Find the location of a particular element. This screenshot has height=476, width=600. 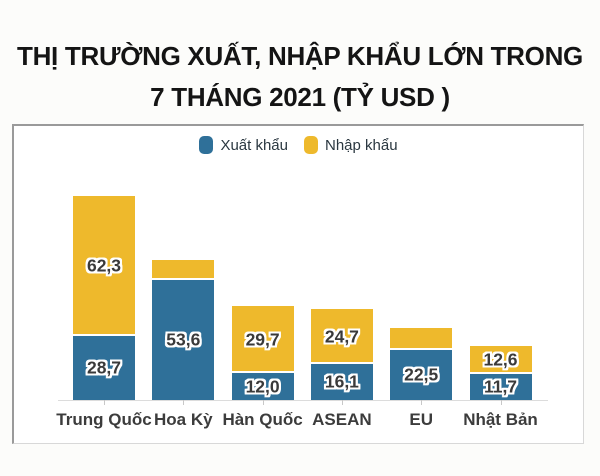

value-label-export: 11,7 is located at coordinates (500, 386).